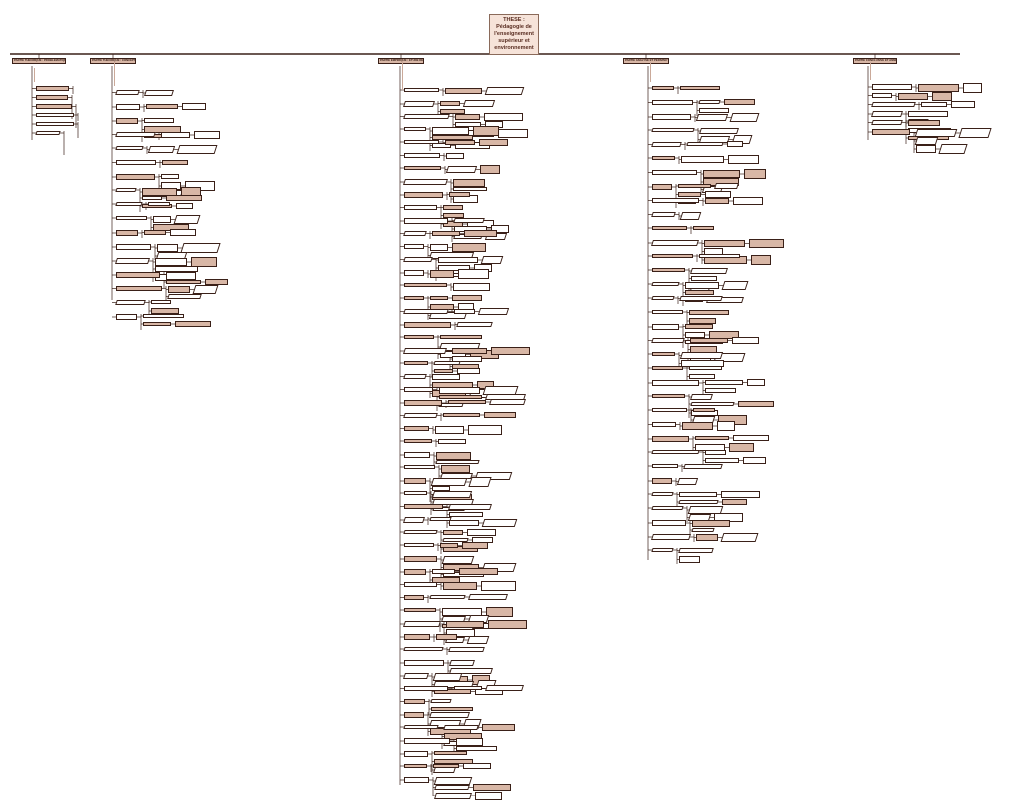 Image resolution: width=1024 pixels, height=800 pixels. Describe the element at coordinates (646, 61) in the screenshot. I see `branch-header-b4: PARTIE ANALYSE ET PERSPECTIVES` at that location.